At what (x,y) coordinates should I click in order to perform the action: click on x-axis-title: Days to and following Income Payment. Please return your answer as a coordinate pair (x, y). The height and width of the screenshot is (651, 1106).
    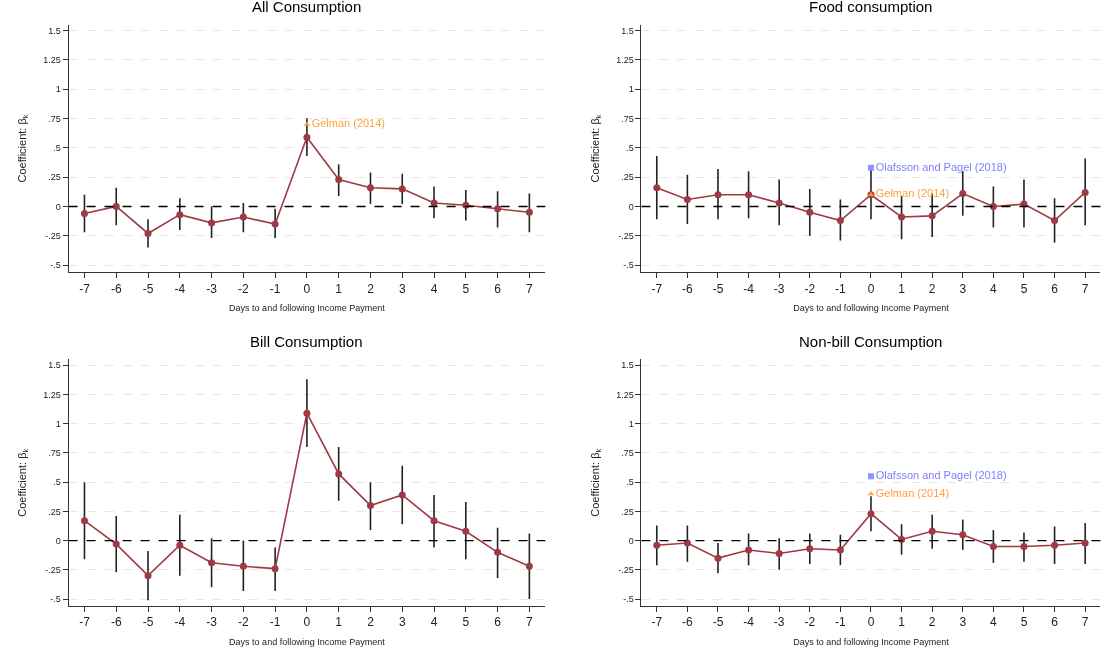
    Looking at the image, I should click on (307, 642).